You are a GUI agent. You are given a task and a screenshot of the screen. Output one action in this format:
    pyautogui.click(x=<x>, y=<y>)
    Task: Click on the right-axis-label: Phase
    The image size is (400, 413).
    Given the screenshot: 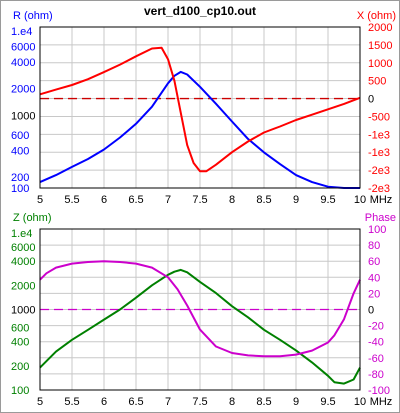 What is the action you would take?
    pyautogui.click(x=380, y=218)
    